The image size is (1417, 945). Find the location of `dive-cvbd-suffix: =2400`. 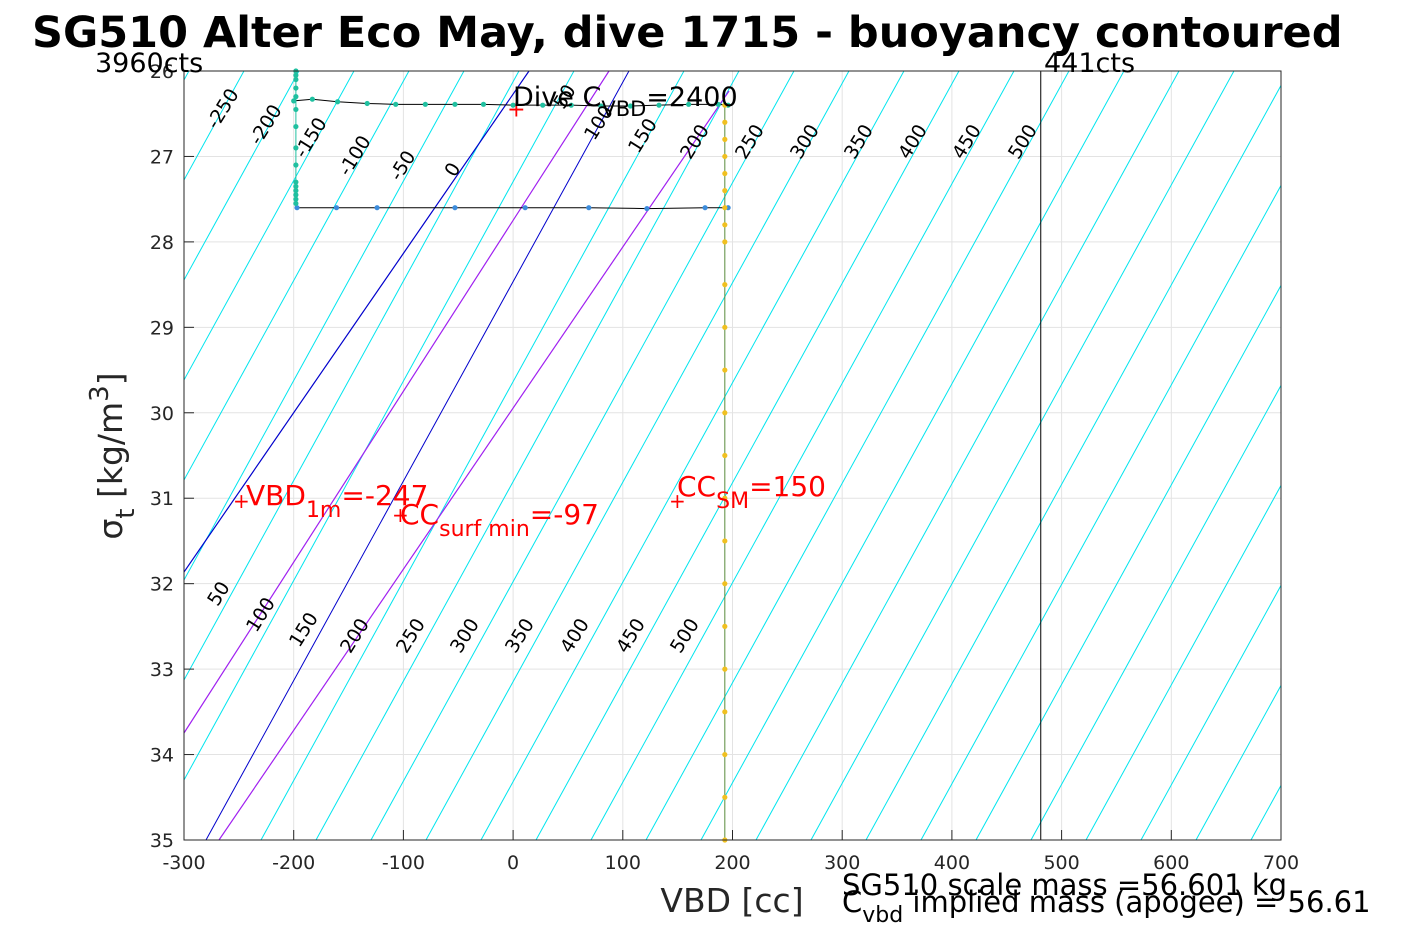

dive-cvbd-suffix: =2400 is located at coordinates (691, 97).